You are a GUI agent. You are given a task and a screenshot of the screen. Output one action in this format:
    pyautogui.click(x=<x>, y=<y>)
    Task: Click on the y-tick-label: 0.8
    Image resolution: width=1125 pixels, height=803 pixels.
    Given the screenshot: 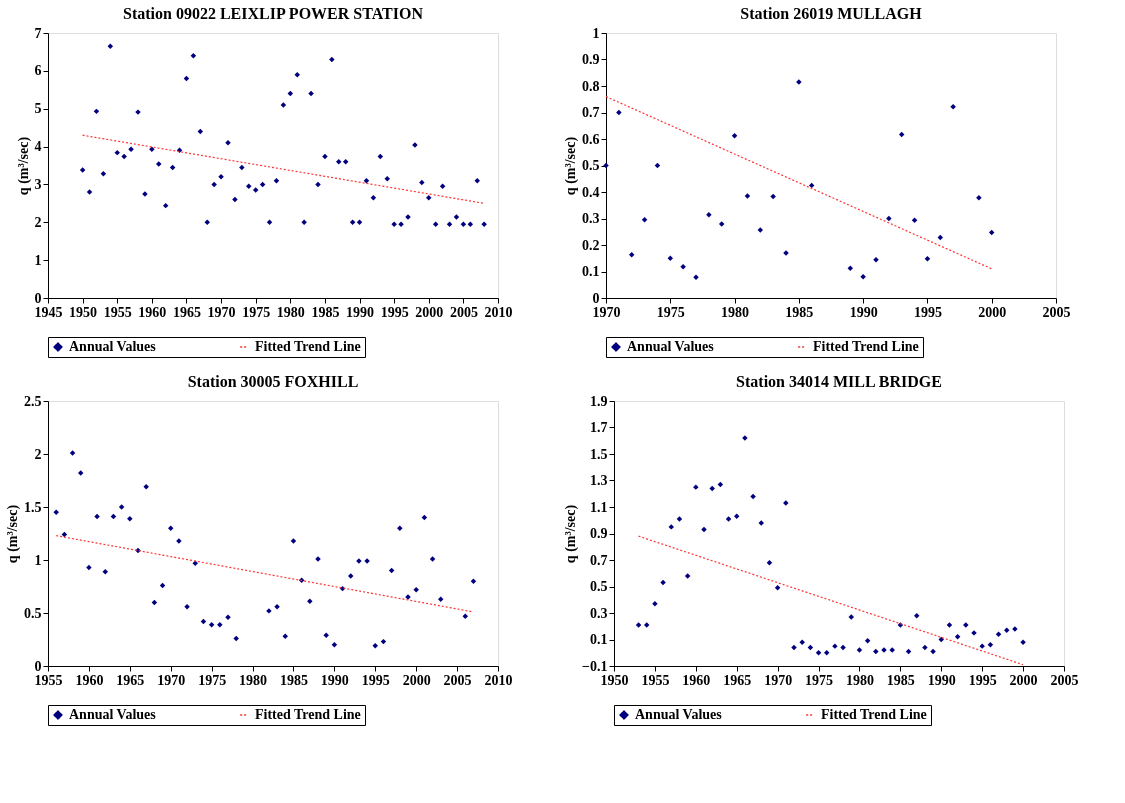 What is the action you would take?
    pyautogui.click(x=591, y=86)
    